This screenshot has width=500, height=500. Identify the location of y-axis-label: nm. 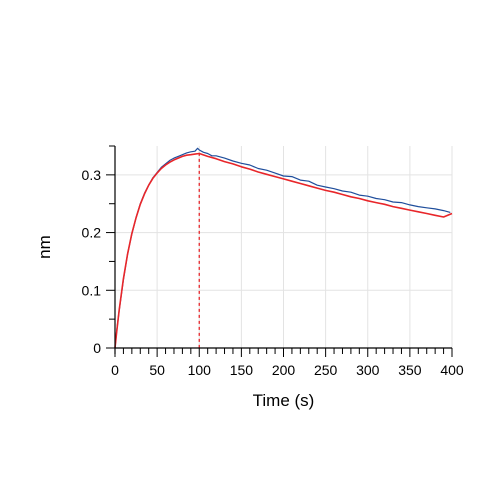
(44, 247).